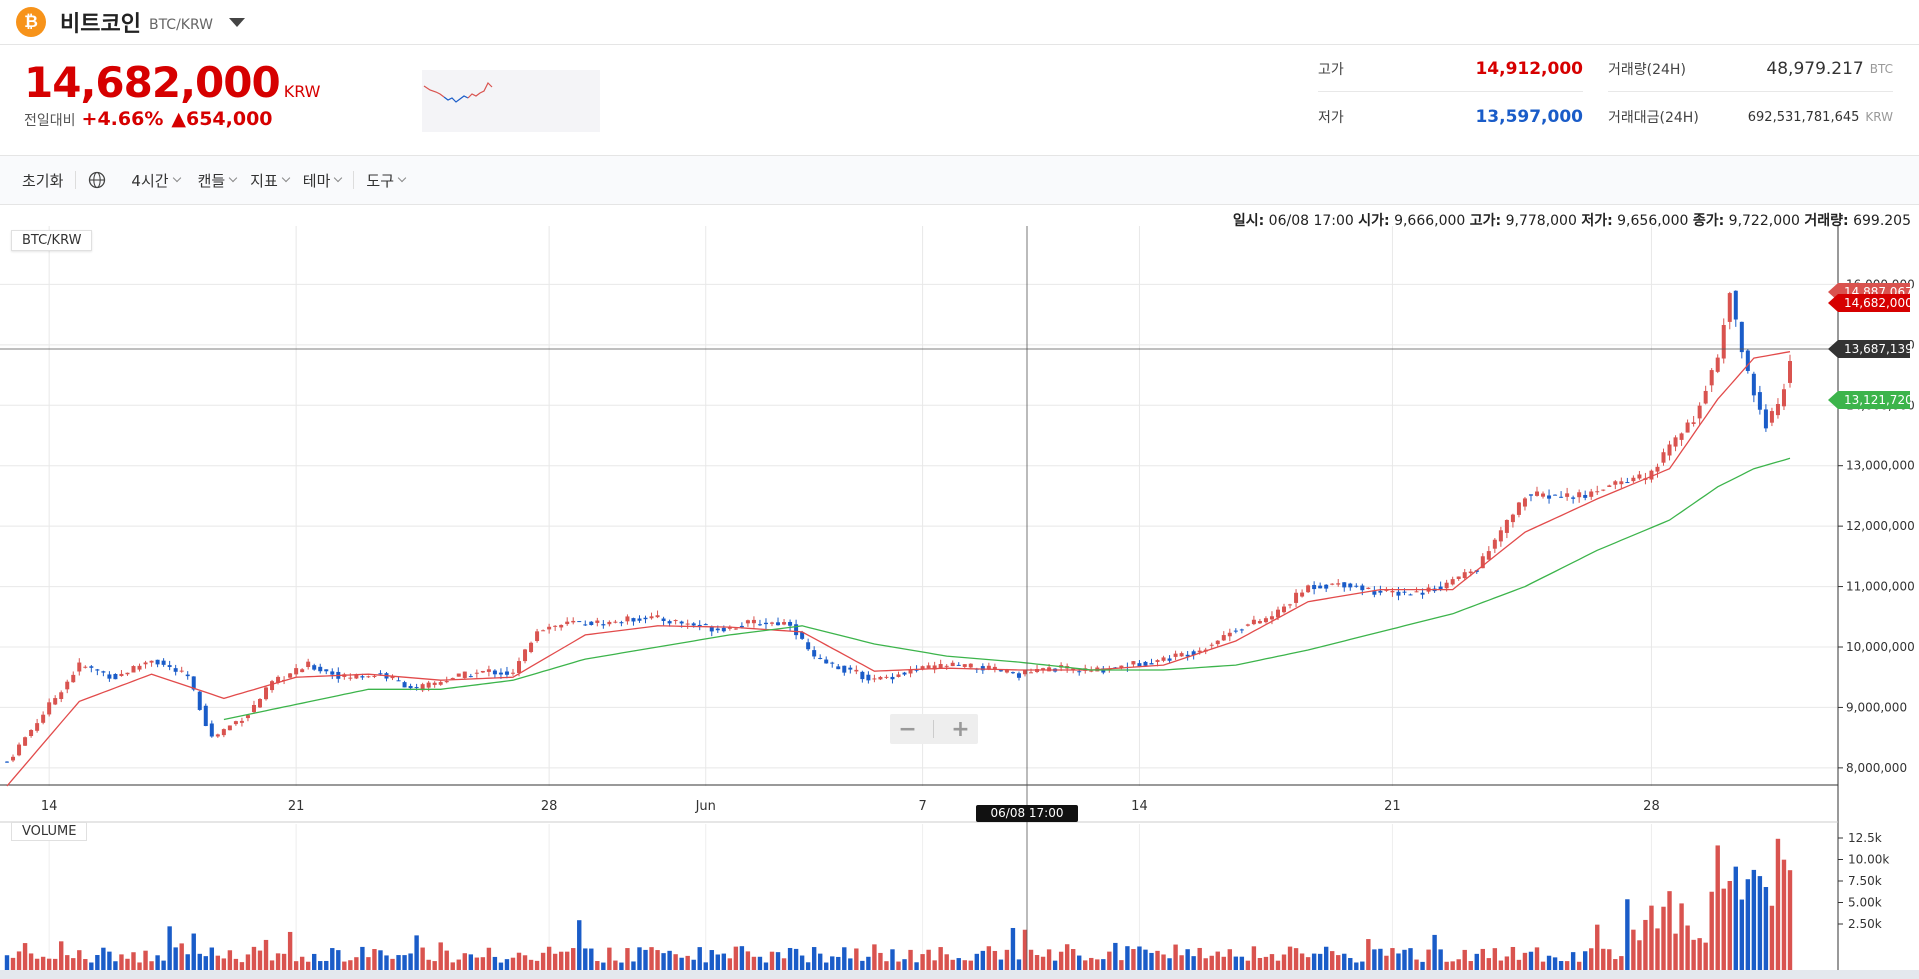 The image size is (1919, 979). What do you see at coordinates (97, 180) in the screenshot?
I see `globe-button` at bounding box center [97, 180].